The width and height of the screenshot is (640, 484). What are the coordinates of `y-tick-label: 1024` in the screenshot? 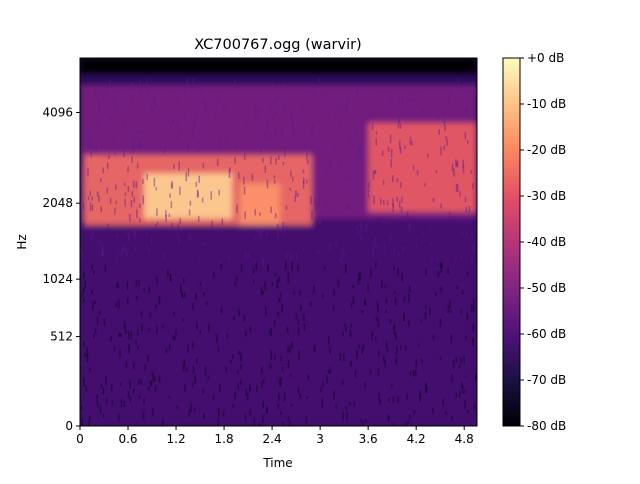 It's located at (57, 279).